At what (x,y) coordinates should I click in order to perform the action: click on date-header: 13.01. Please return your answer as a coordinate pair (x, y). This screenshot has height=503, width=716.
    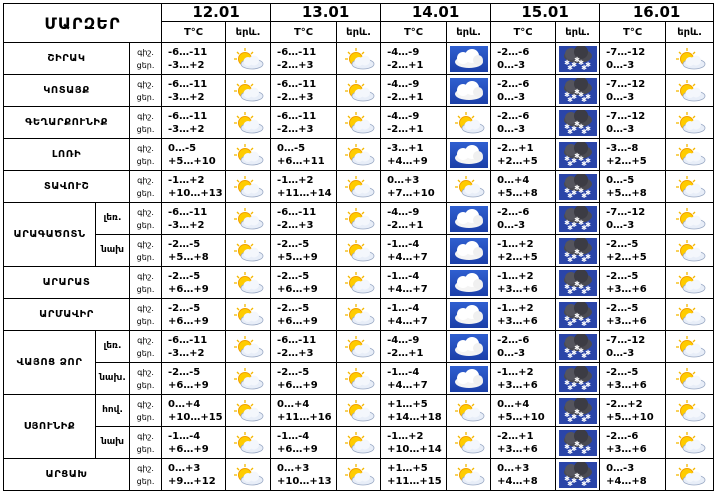
    Looking at the image, I should click on (326, 12).